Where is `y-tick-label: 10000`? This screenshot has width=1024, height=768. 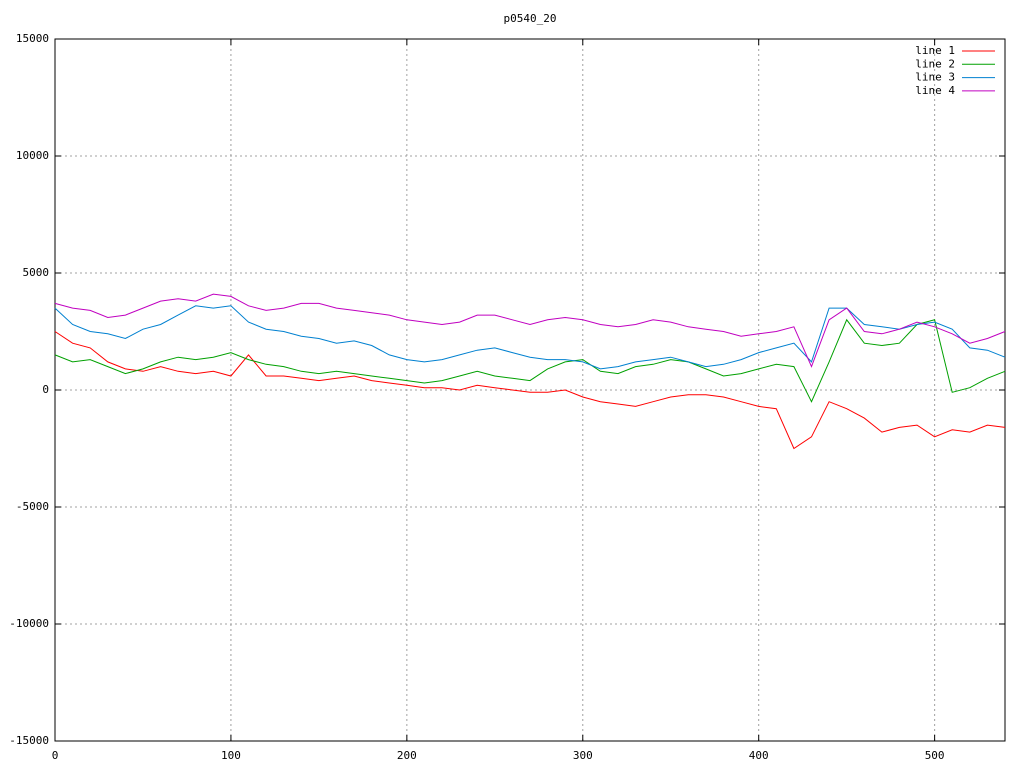
y-tick-label: 10000 is located at coordinates (32, 155).